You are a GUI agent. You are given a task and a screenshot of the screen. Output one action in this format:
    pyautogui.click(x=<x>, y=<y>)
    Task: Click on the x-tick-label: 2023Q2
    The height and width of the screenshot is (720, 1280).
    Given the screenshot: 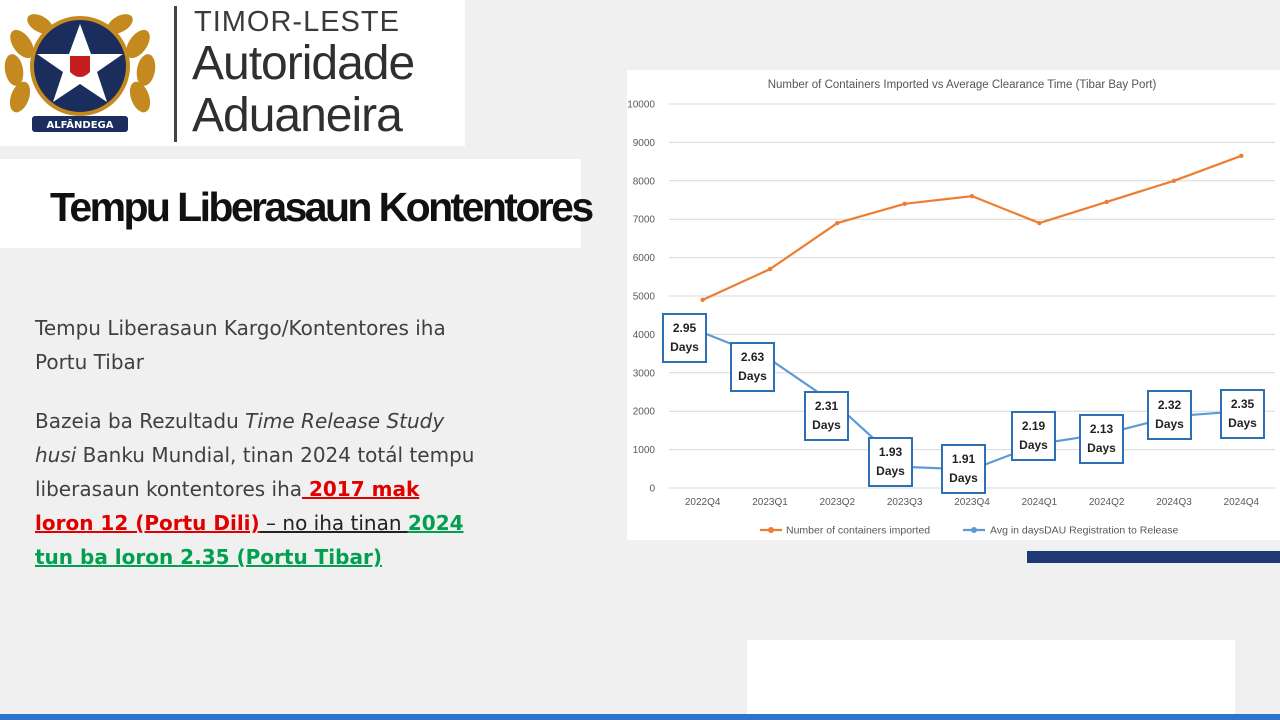 What is the action you would take?
    pyautogui.click(x=838, y=502)
    